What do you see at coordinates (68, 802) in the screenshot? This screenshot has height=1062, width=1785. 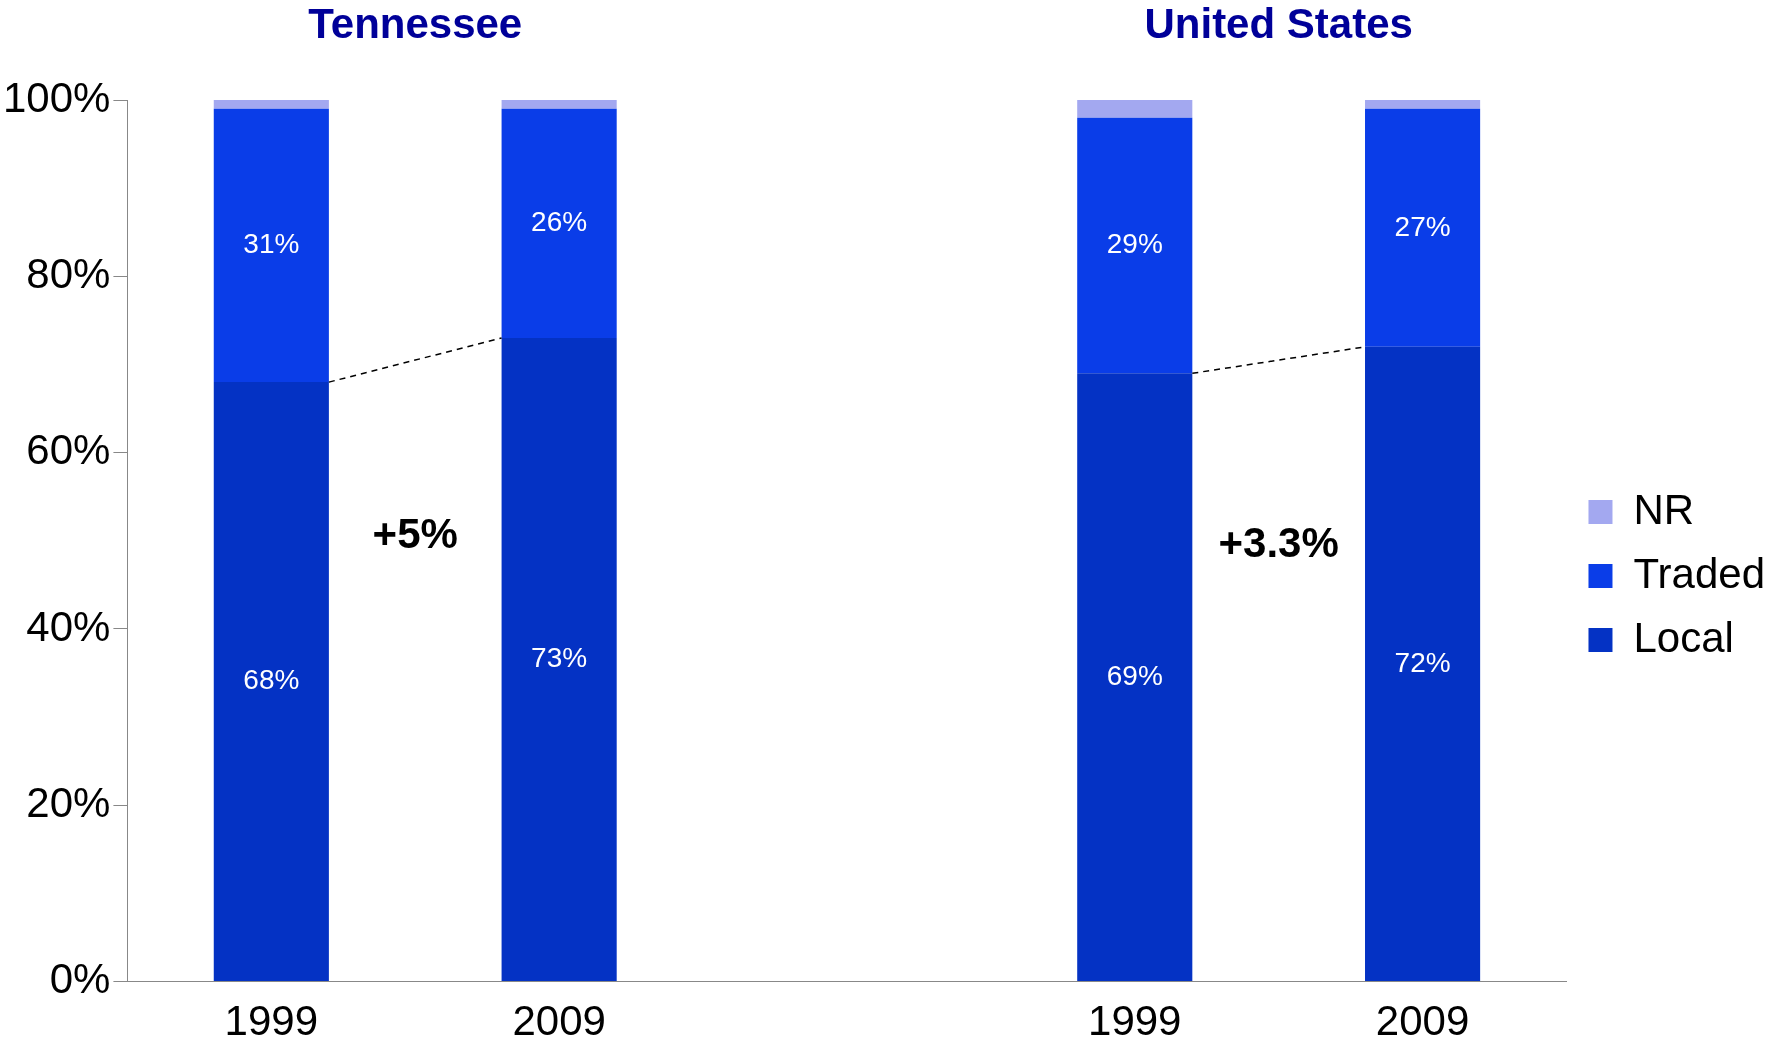 I see `y-tick-label: 20%` at bounding box center [68, 802].